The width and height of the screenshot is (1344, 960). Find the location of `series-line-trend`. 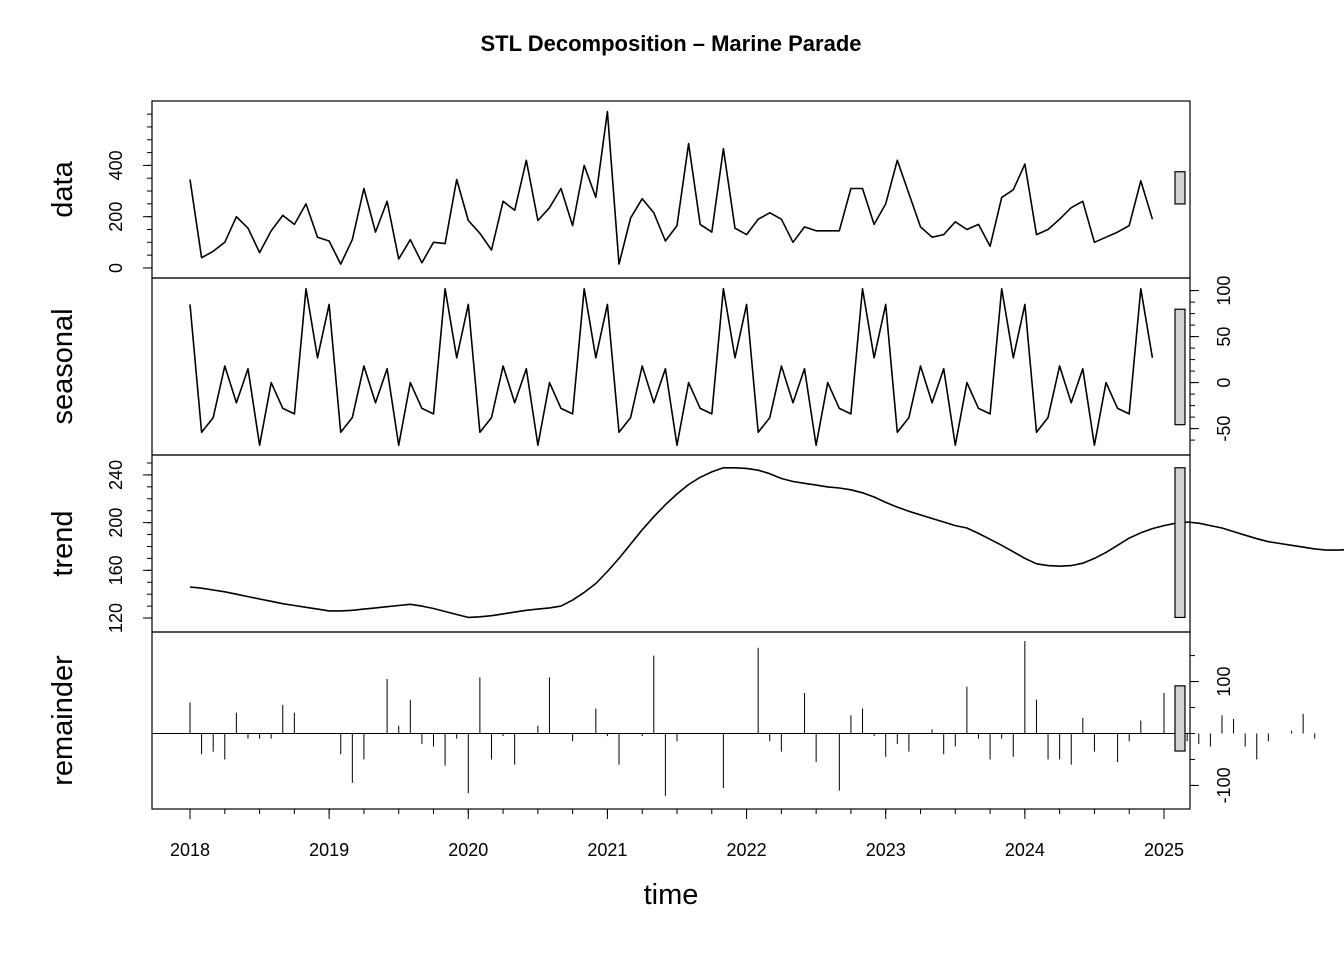

series-line-trend is located at coordinates (766, 542).